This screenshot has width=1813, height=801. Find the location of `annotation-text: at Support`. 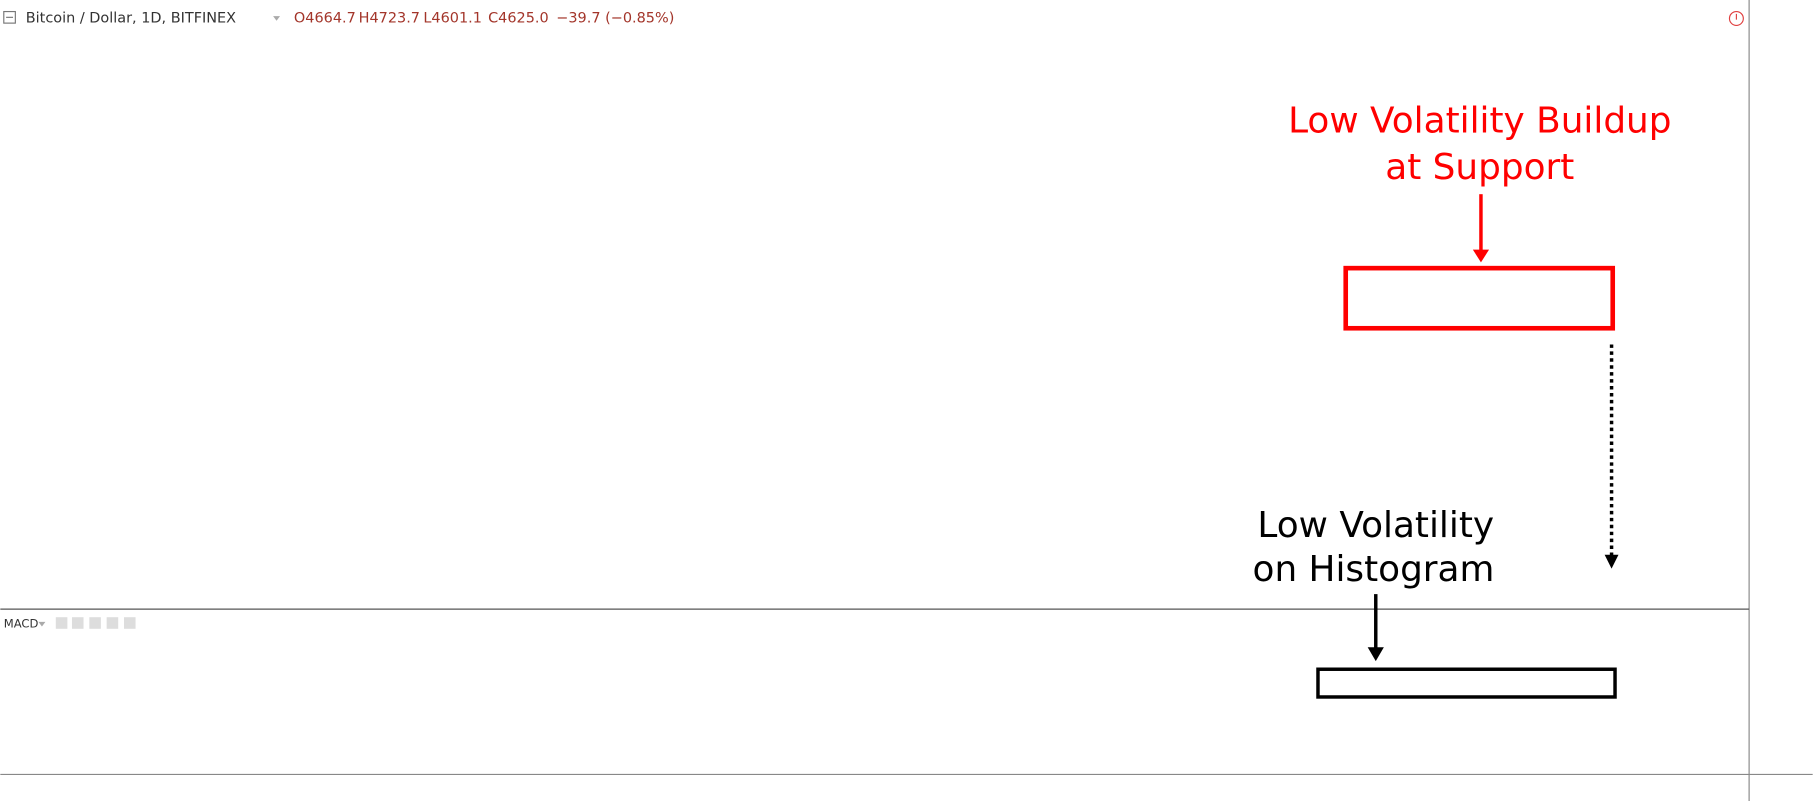

annotation-text: at Support is located at coordinates (1479, 167).